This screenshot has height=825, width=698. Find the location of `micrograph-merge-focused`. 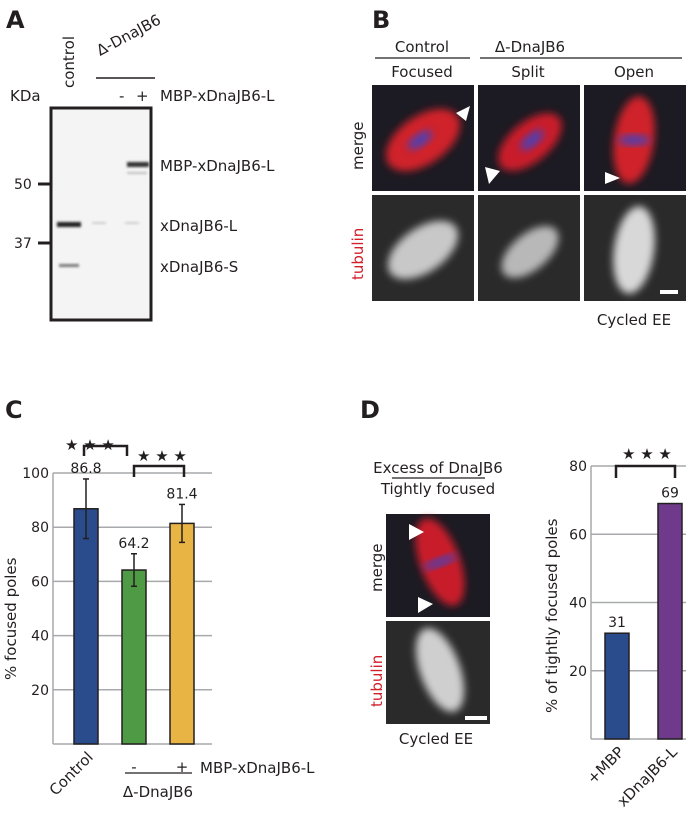

micrograph-merge-focused is located at coordinates (423, 138).